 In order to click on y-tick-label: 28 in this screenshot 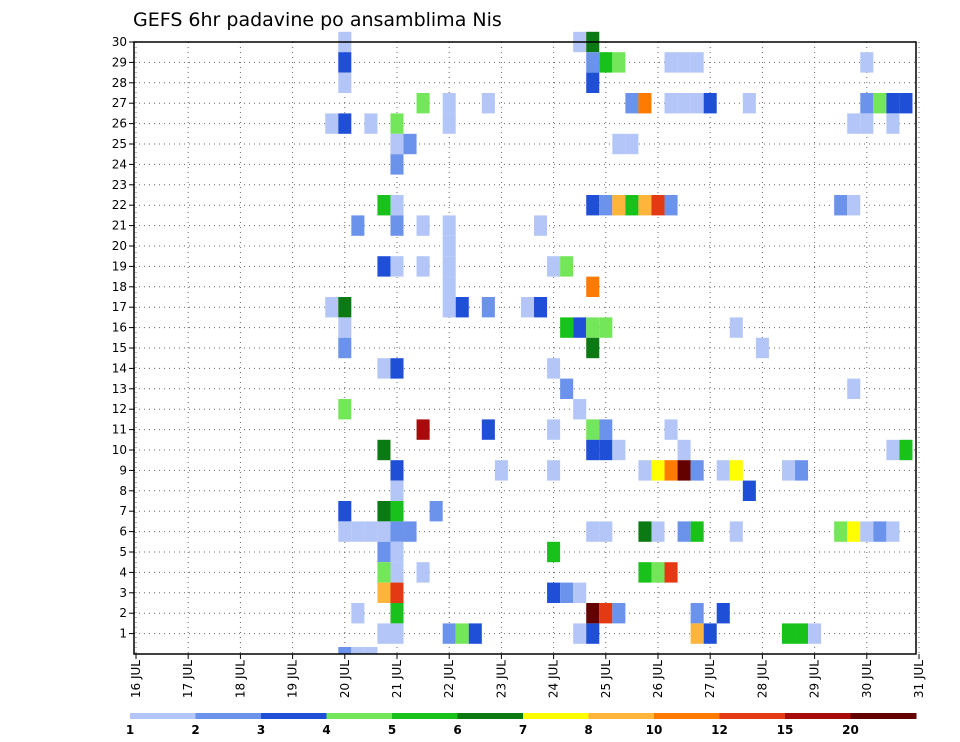, I will do `click(119, 83)`.